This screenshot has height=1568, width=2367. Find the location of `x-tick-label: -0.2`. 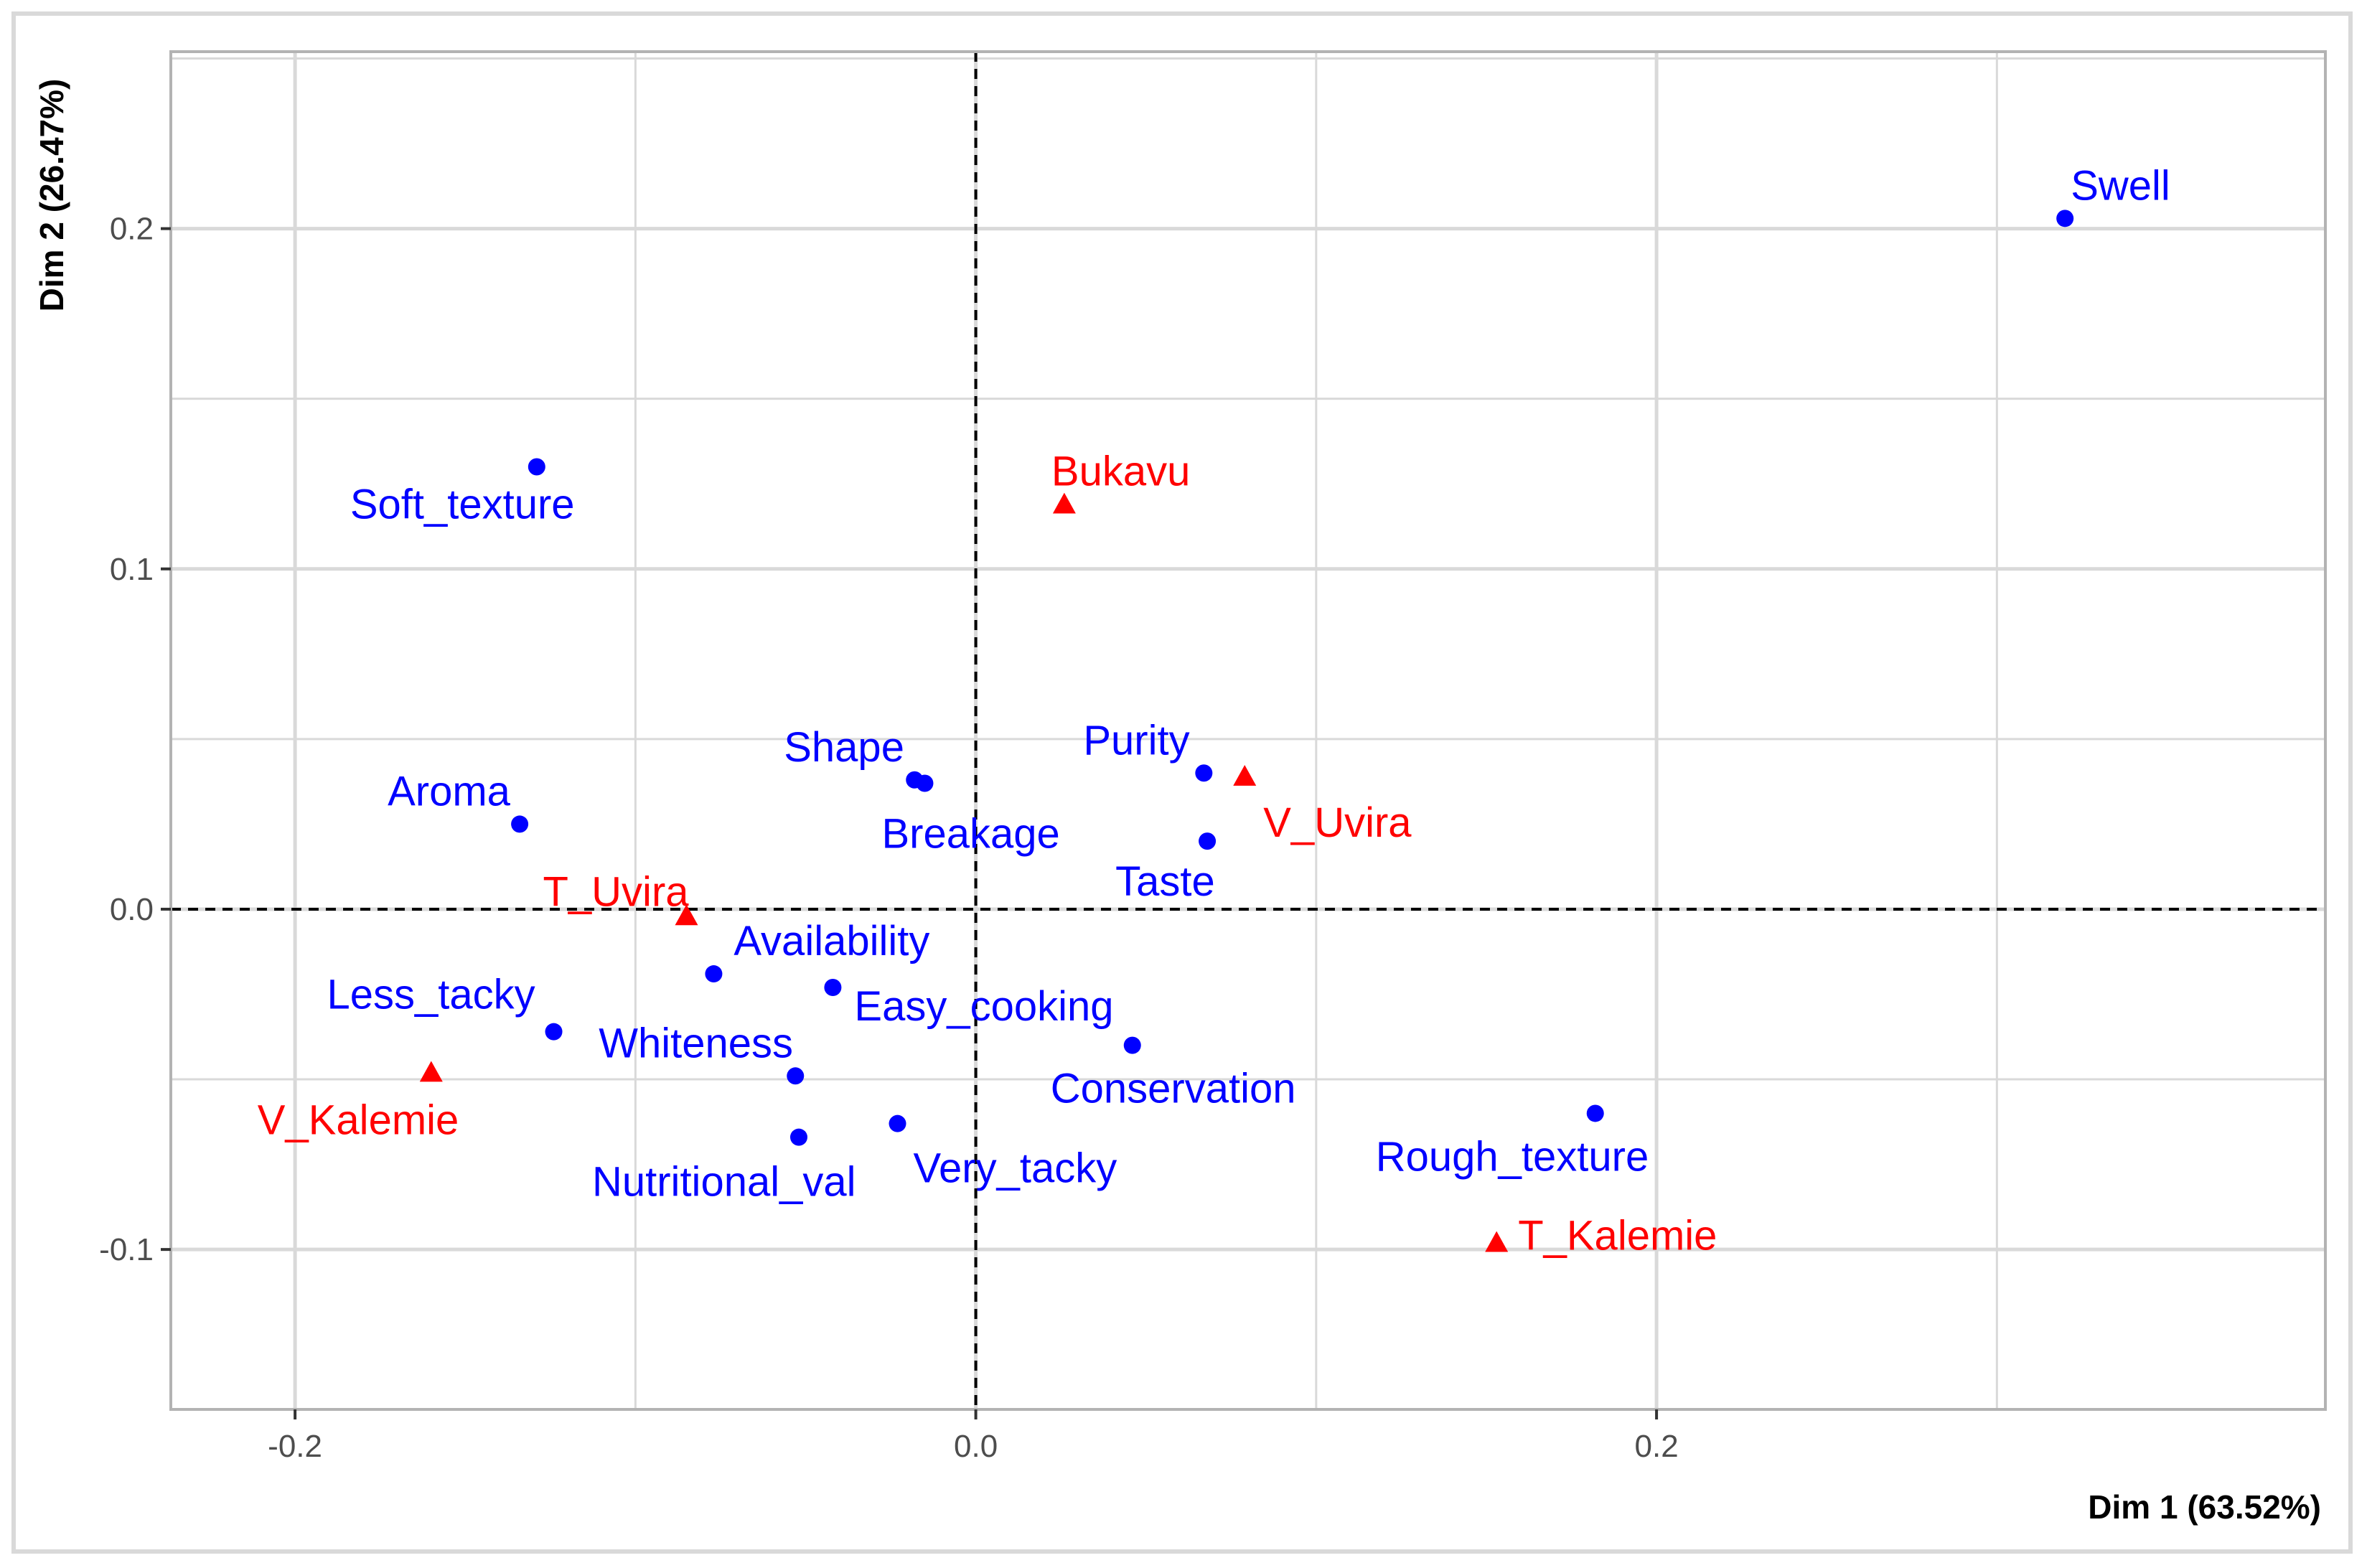

x-tick-label: -0.2 is located at coordinates (295, 1446).